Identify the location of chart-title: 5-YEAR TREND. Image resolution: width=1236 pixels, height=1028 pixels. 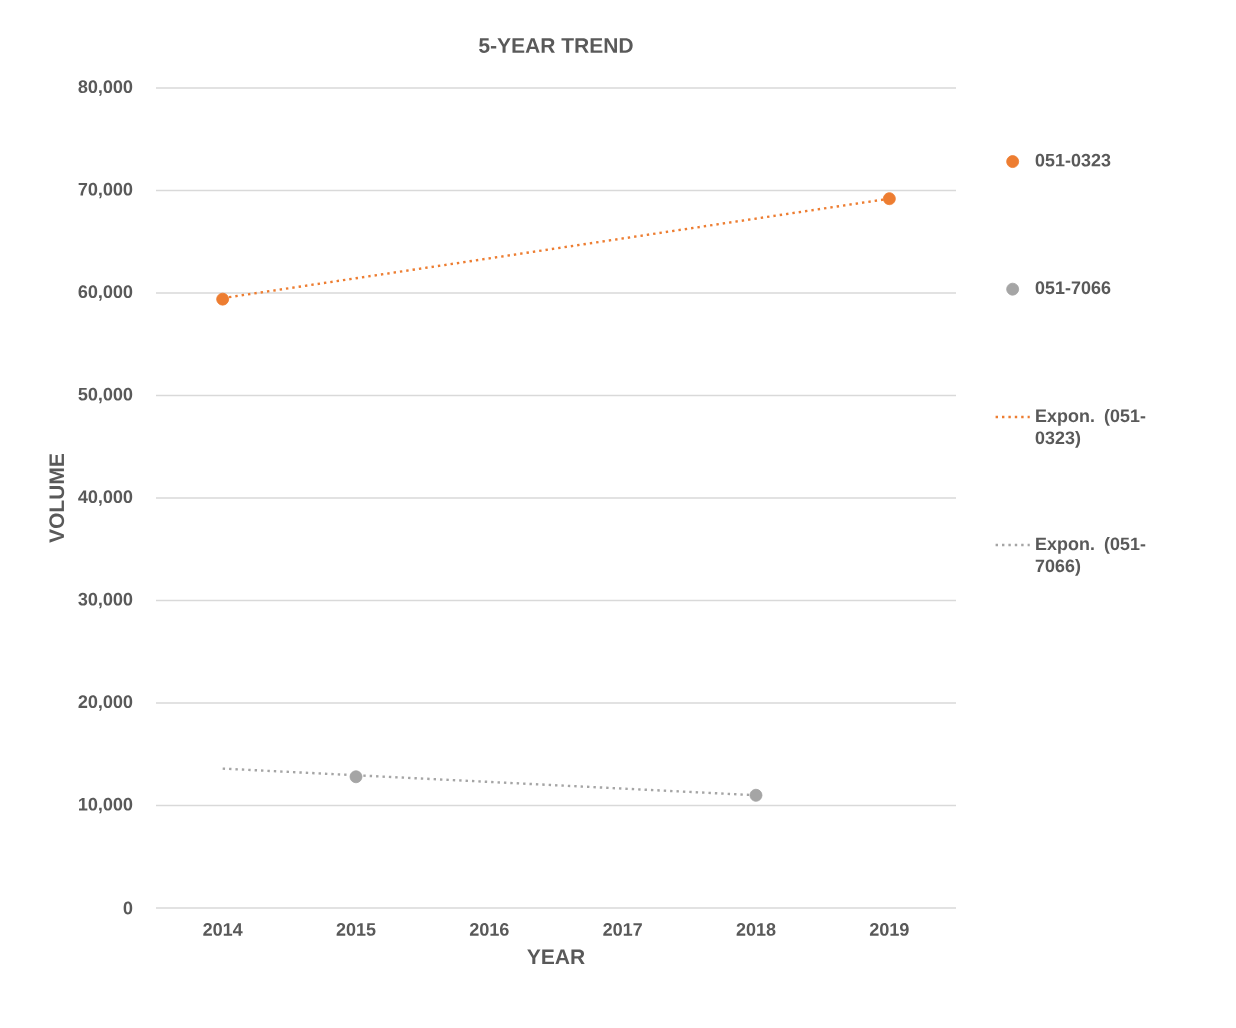
(556, 45).